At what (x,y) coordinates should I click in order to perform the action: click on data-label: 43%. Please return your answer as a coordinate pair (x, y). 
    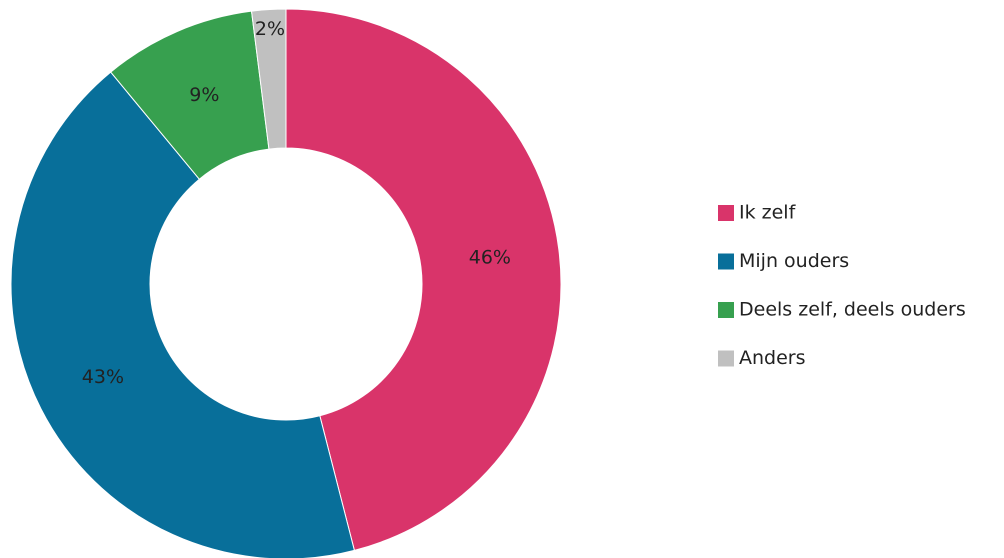
    Looking at the image, I should click on (103, 377).